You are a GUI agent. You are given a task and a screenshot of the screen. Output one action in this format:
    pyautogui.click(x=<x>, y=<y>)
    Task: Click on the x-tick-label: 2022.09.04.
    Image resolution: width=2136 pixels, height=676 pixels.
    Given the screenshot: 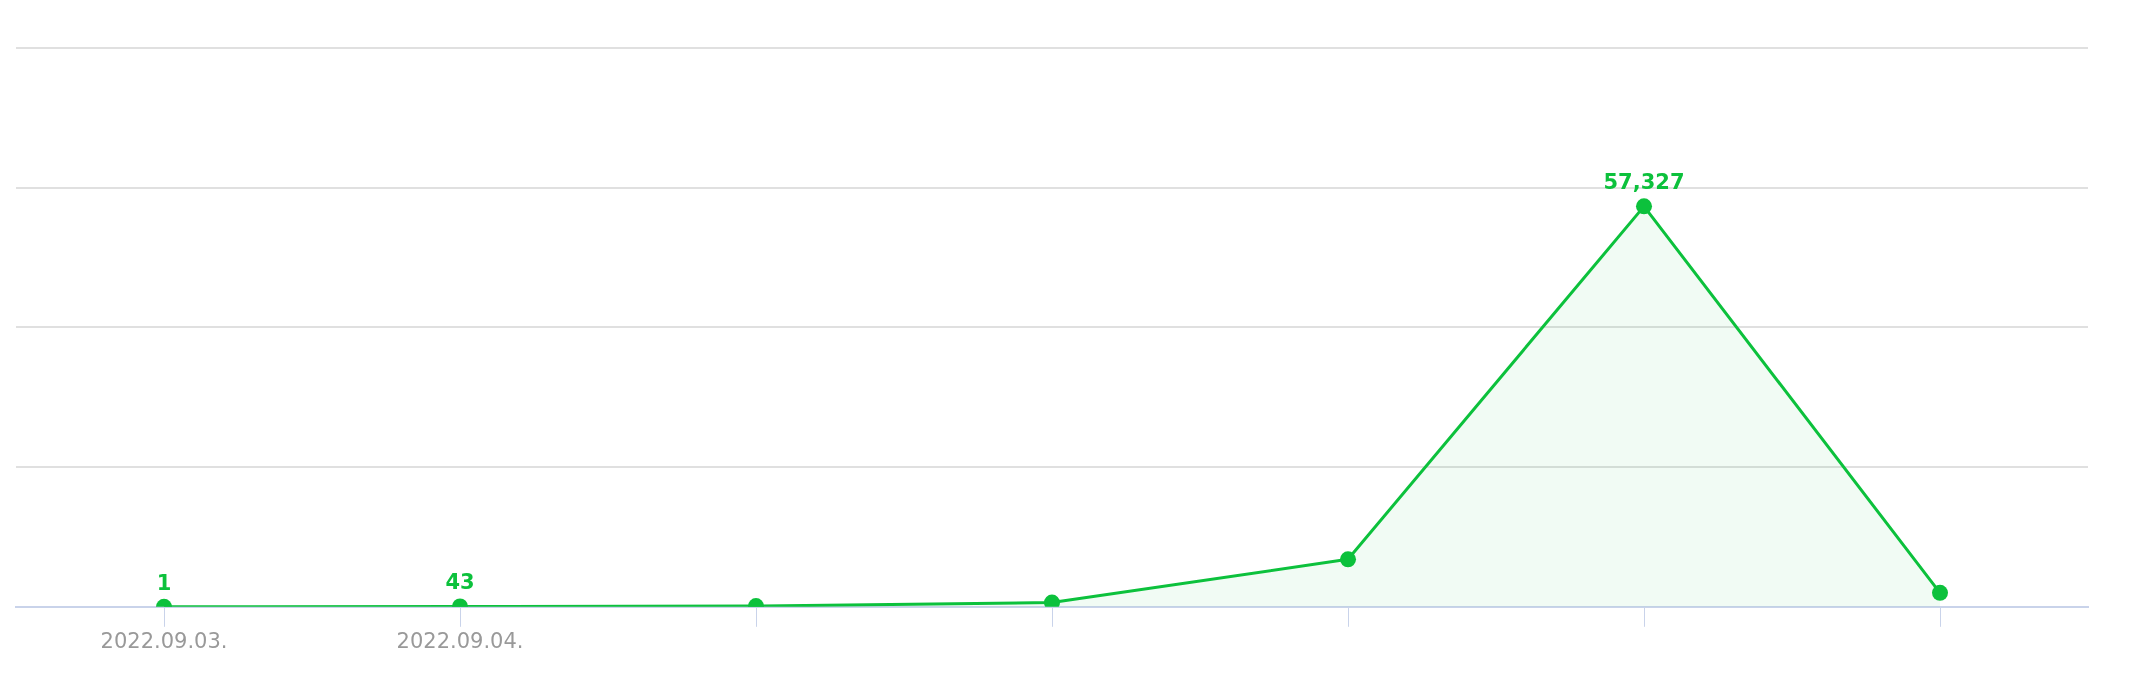 What is the action you would take?
    pyautogui.click(x=460, y=640)
    